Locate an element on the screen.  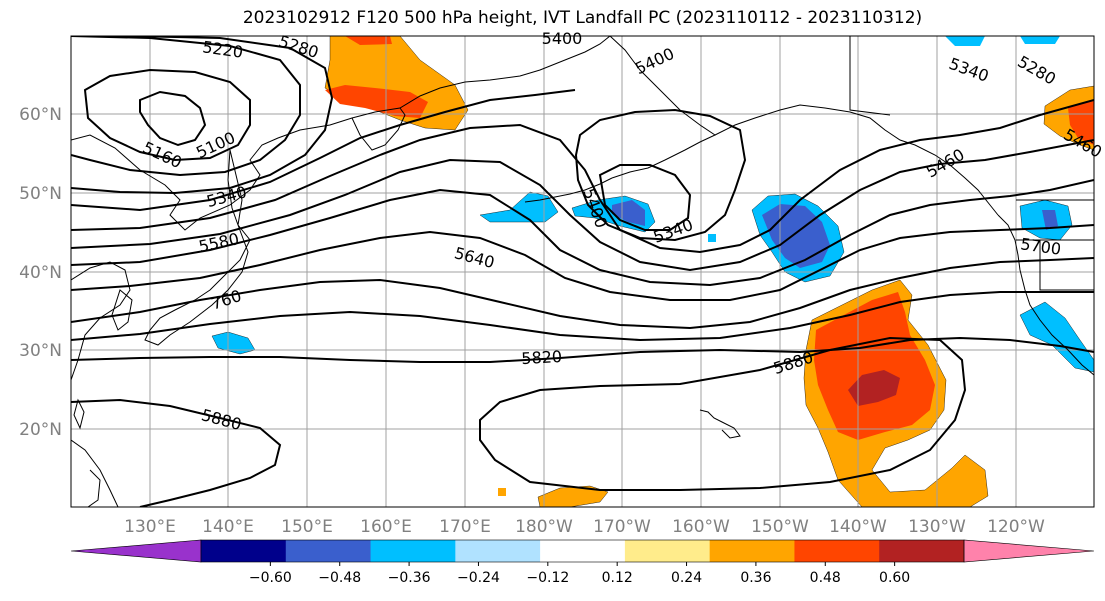
coast-taiwan is located at coordinates (79, 414).